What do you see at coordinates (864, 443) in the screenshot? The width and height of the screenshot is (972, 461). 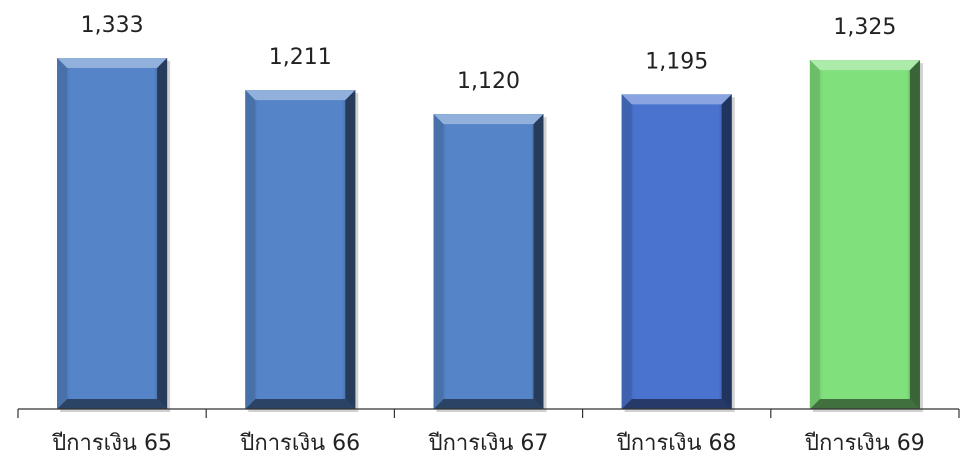 I see `x-tick-label-5: ปีการเงิน 69` at bounding box center [864, 443].